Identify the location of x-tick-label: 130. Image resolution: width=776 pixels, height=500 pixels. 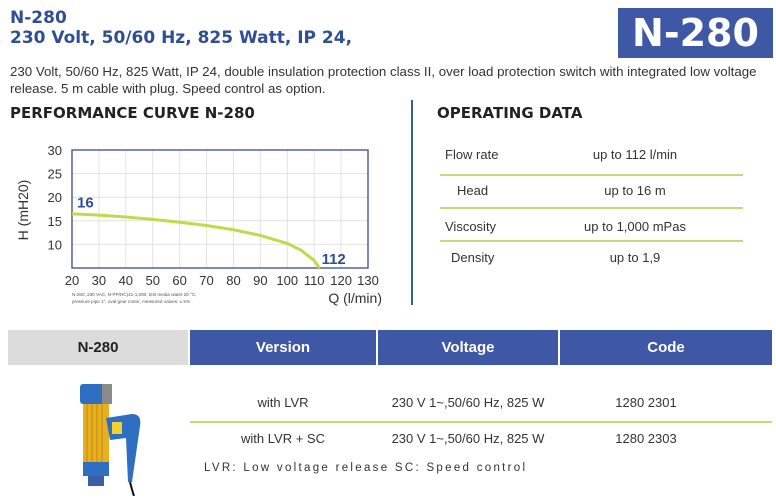
(368, 280).